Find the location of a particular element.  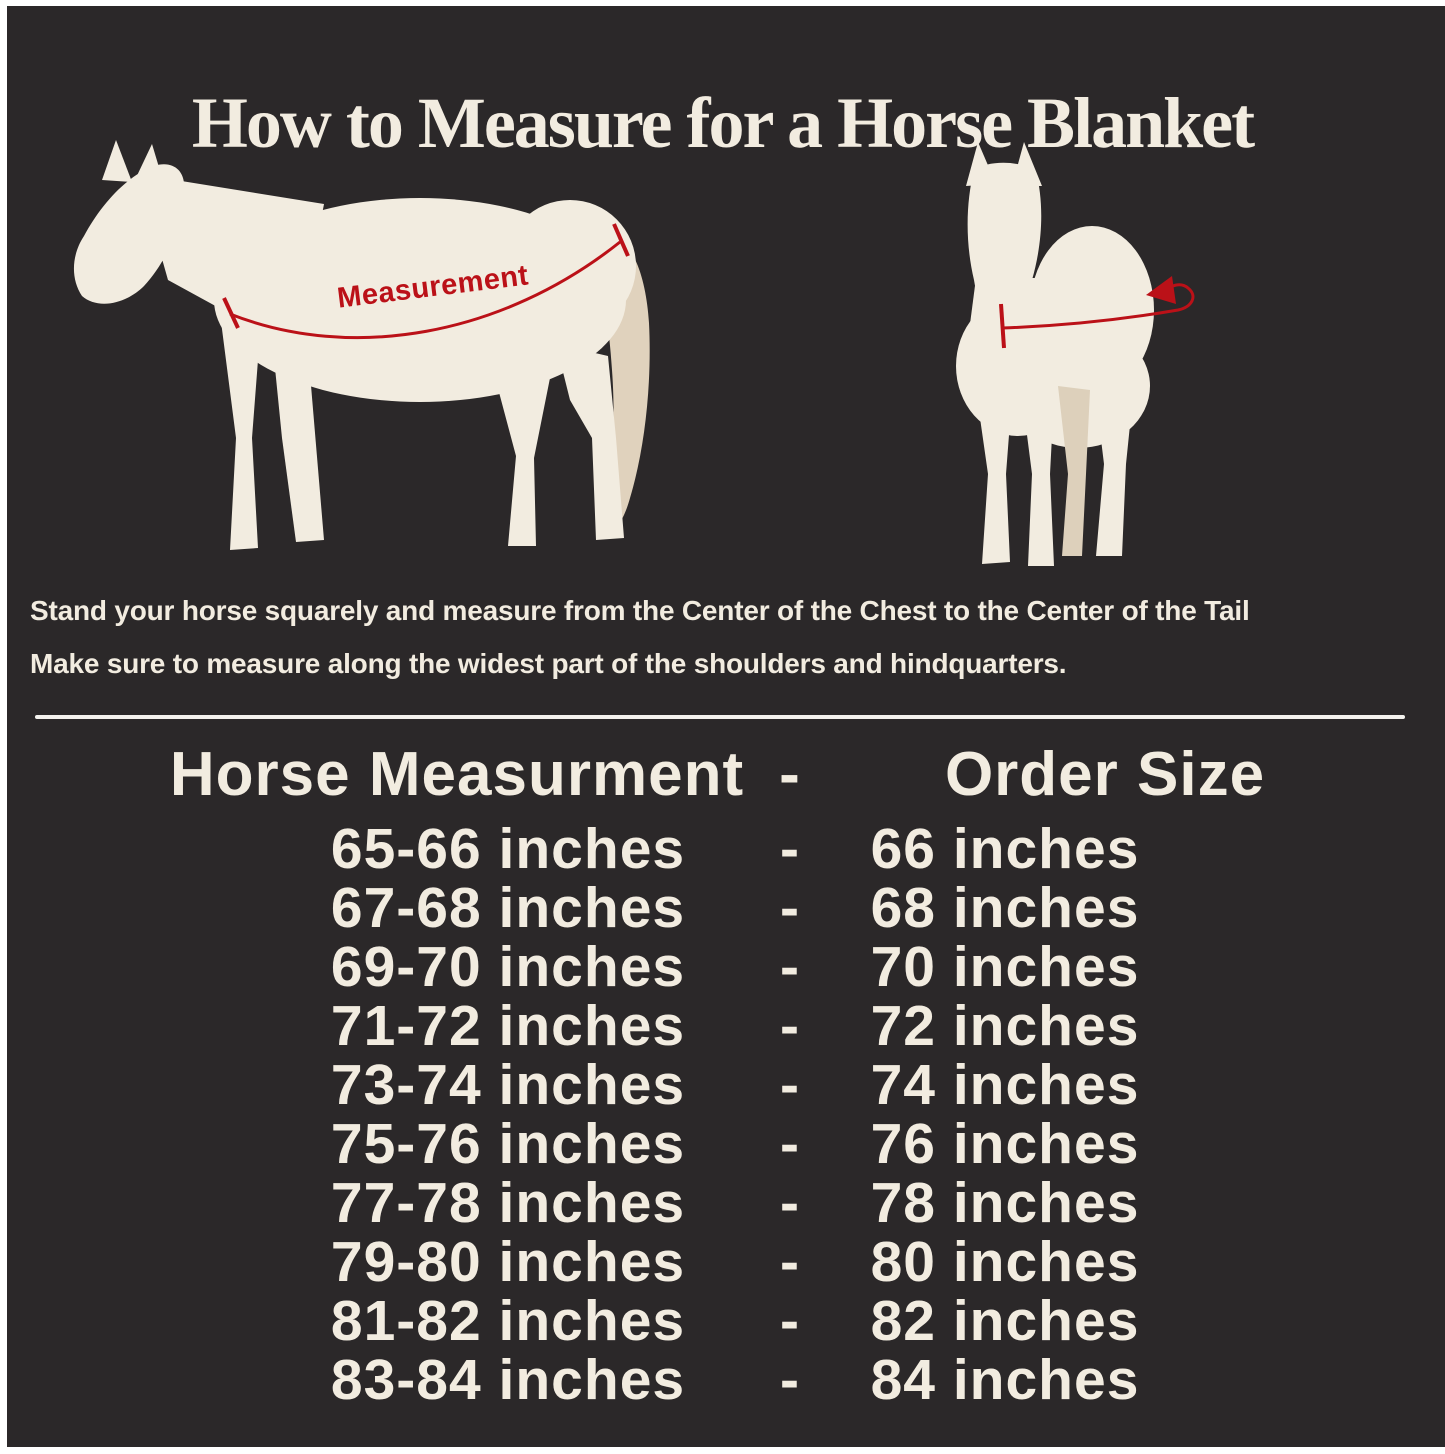

side-horse-figure: Measurement is located at coordinates (392, 358).